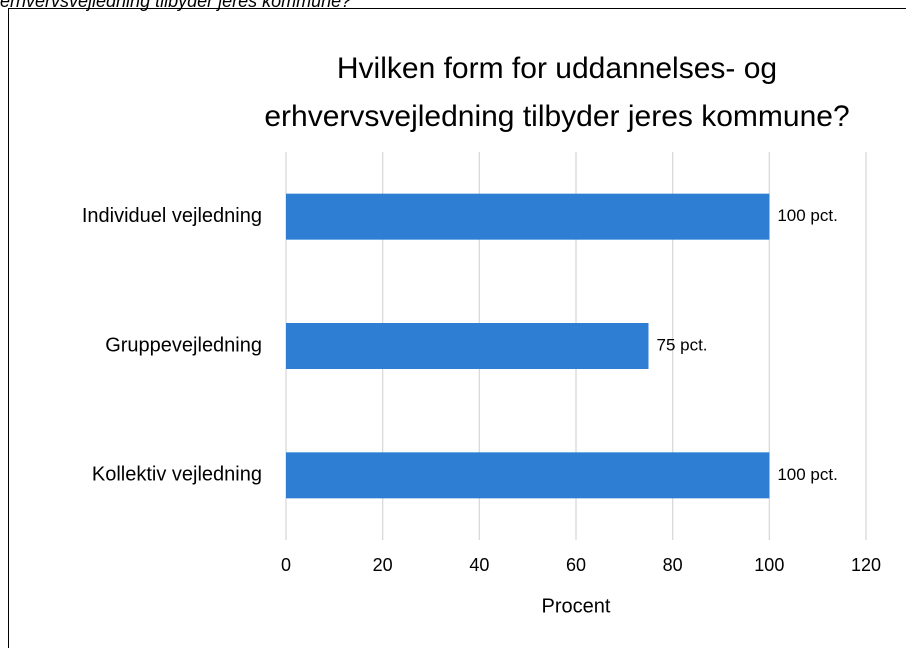  Describe the element at coordinates (183, 345) in the screenshot. I see `y-tick-label: Gruppevejledning` at that location.